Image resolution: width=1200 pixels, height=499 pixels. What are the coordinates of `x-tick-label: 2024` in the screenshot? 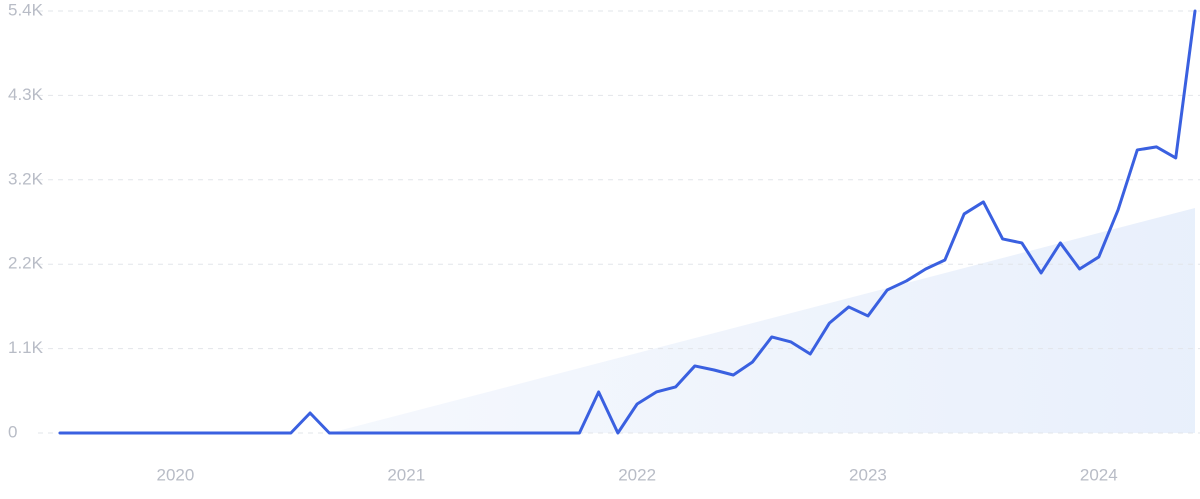 It's located at (1099, 474).